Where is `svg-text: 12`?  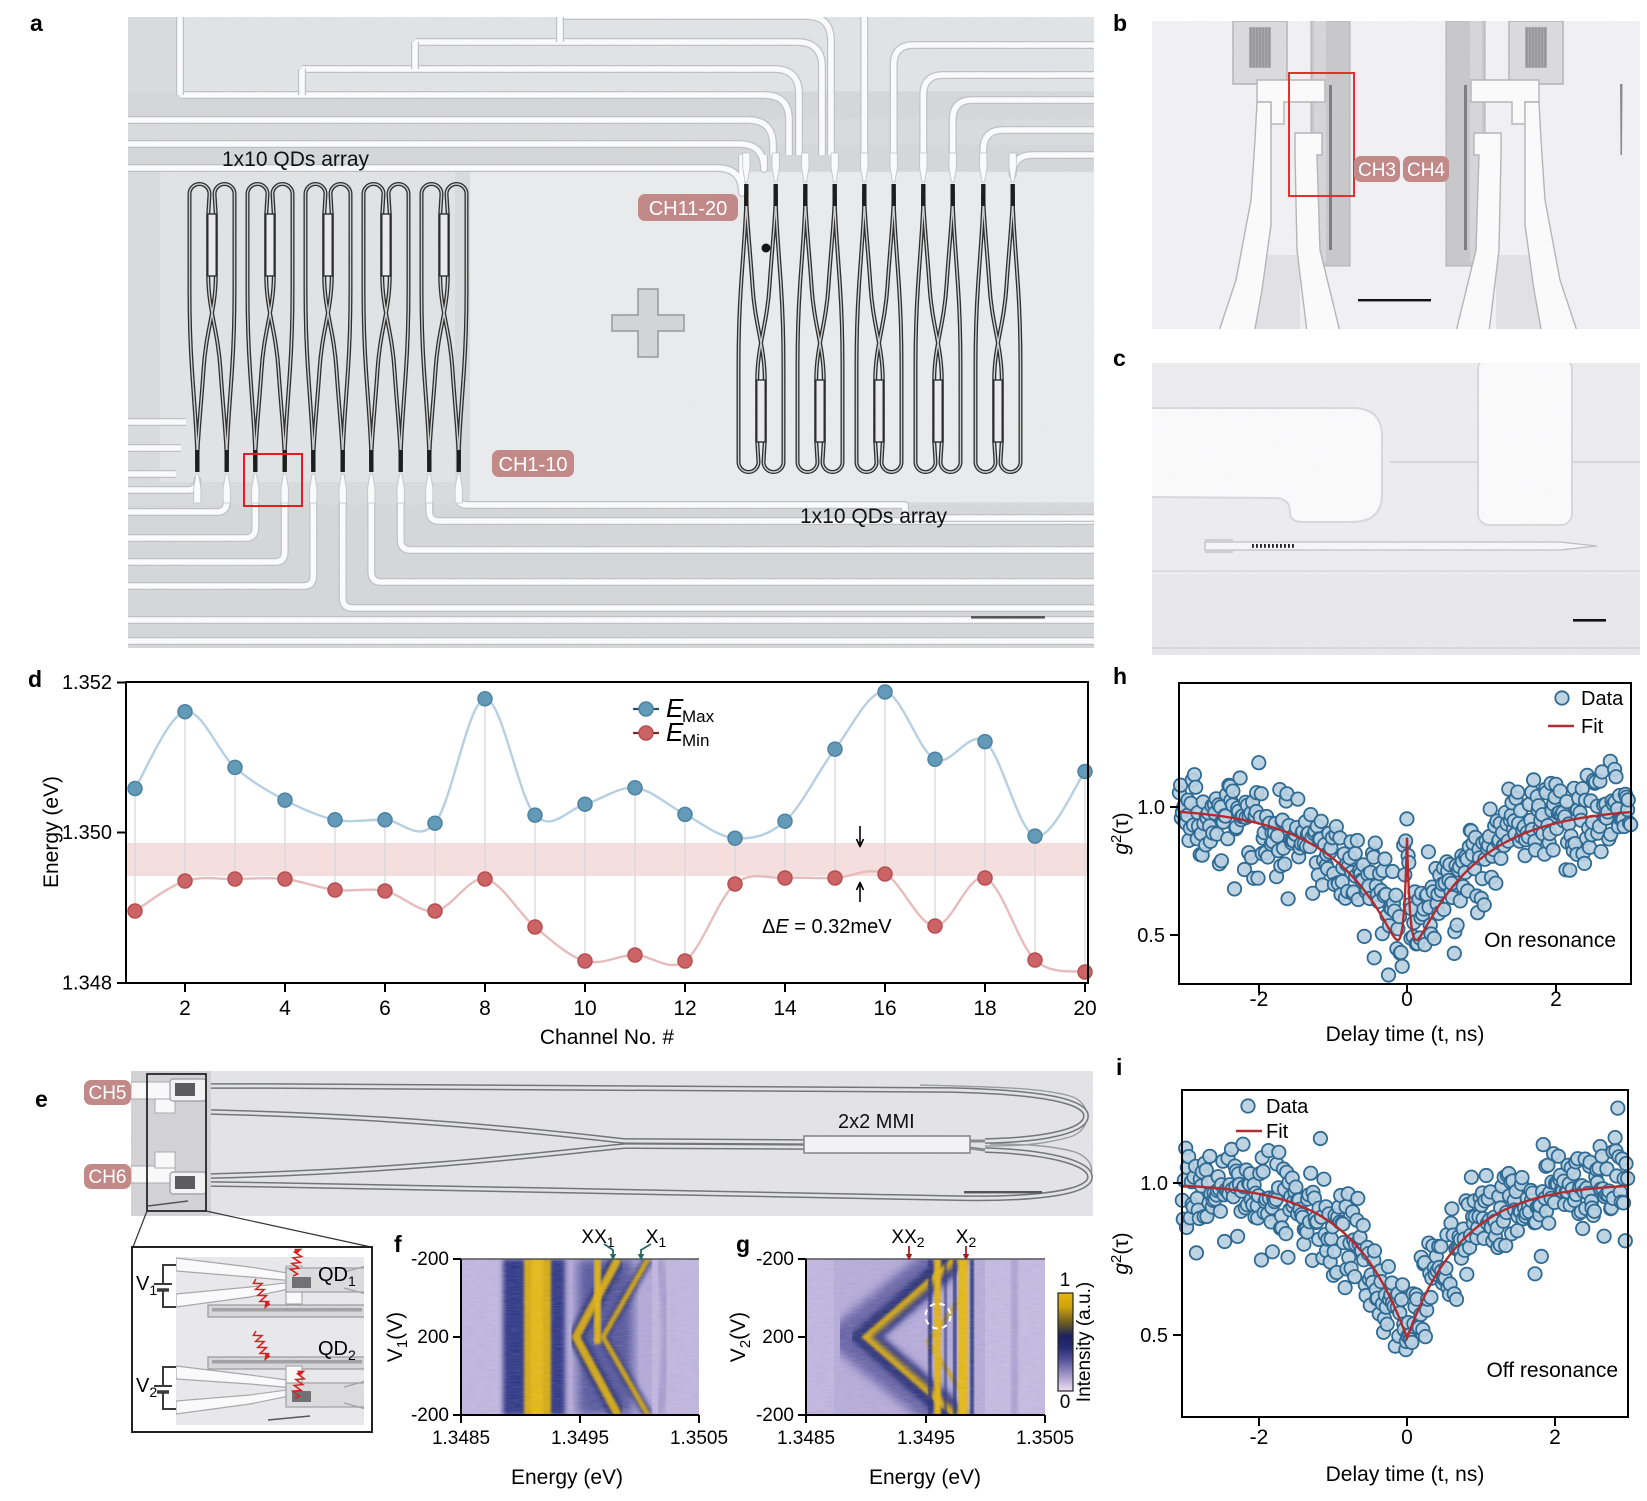 svg-text: 12 is located at coordinates (684, 1008).